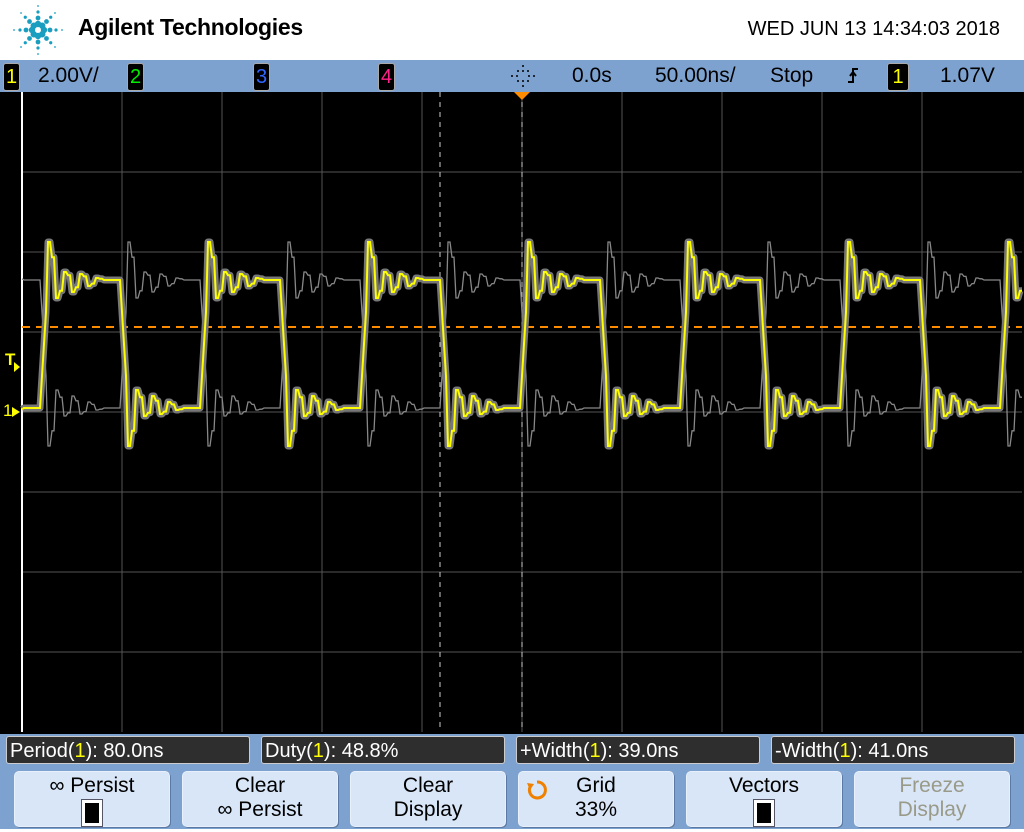  What do you see at coordinates (261, 77) in the screenshot?
I see `channel-3-button: 3` at bounding box center [261, 77].